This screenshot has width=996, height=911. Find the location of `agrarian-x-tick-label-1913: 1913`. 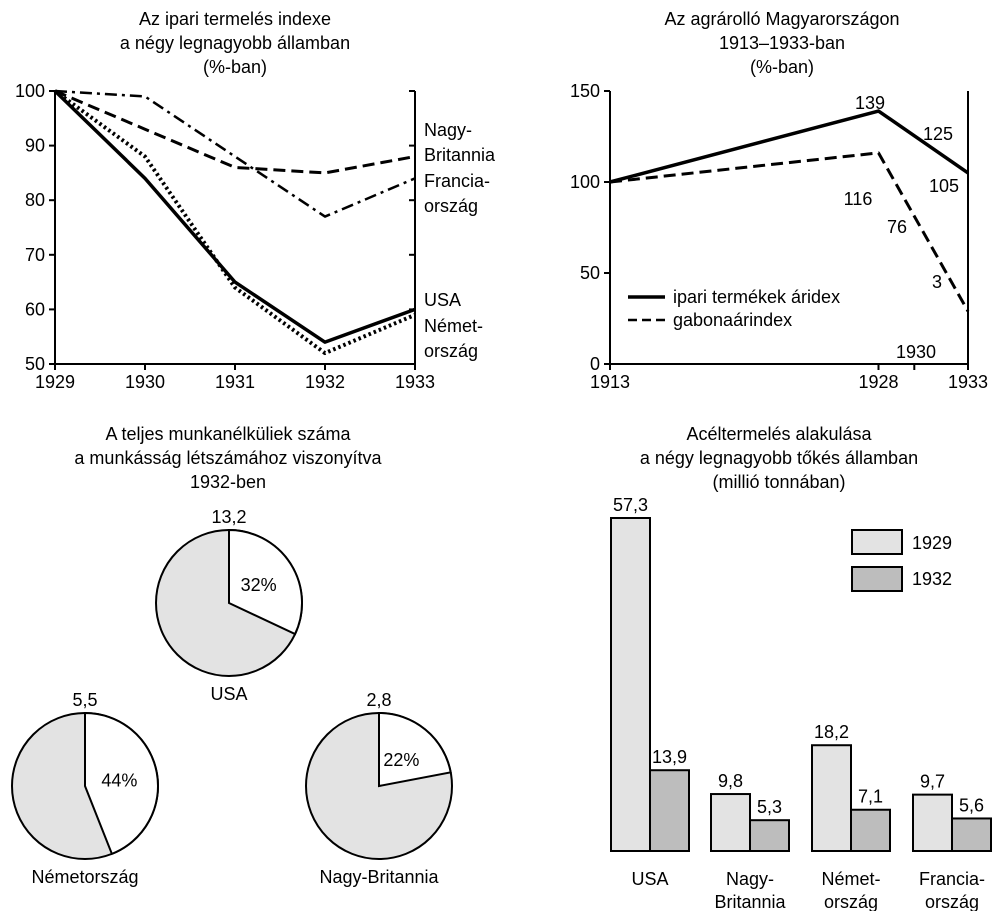

agrarian-x-tick-label-1913: 1913 is located at coordinates (610, 382).